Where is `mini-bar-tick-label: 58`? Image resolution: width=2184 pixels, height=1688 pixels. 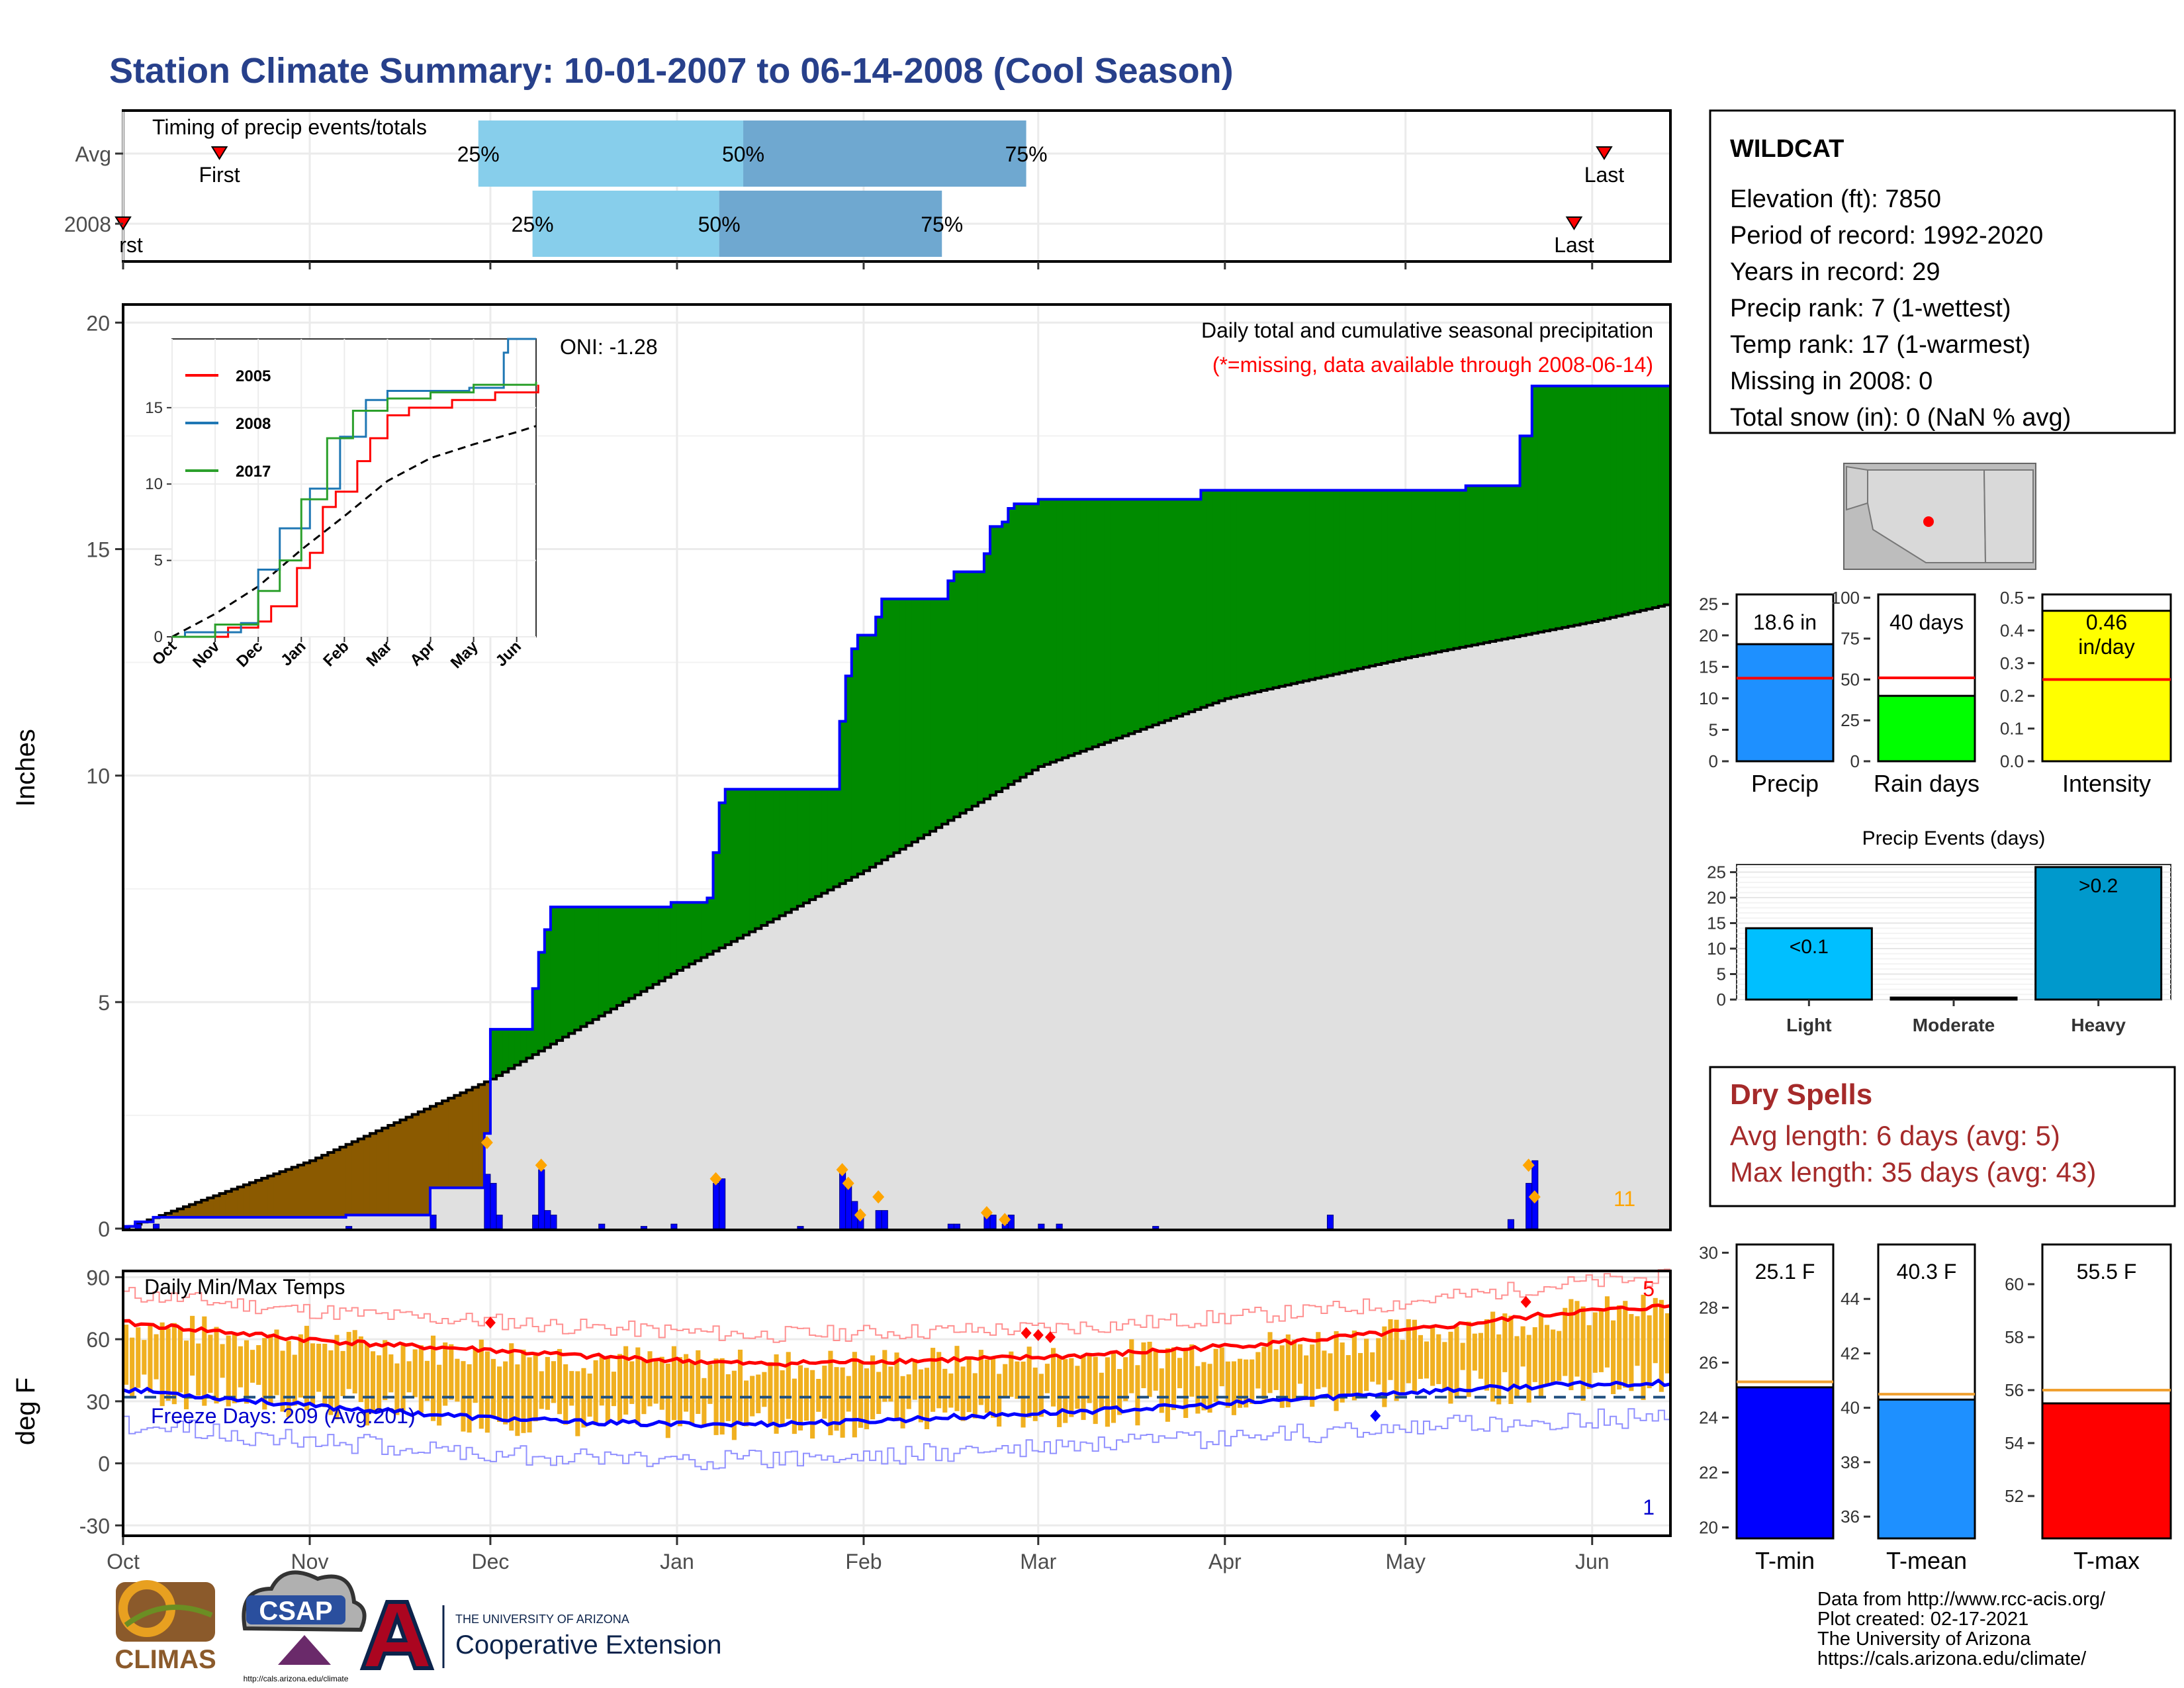 mini-bar-tick-label: 58 is located at coordinates (2014, 1337).